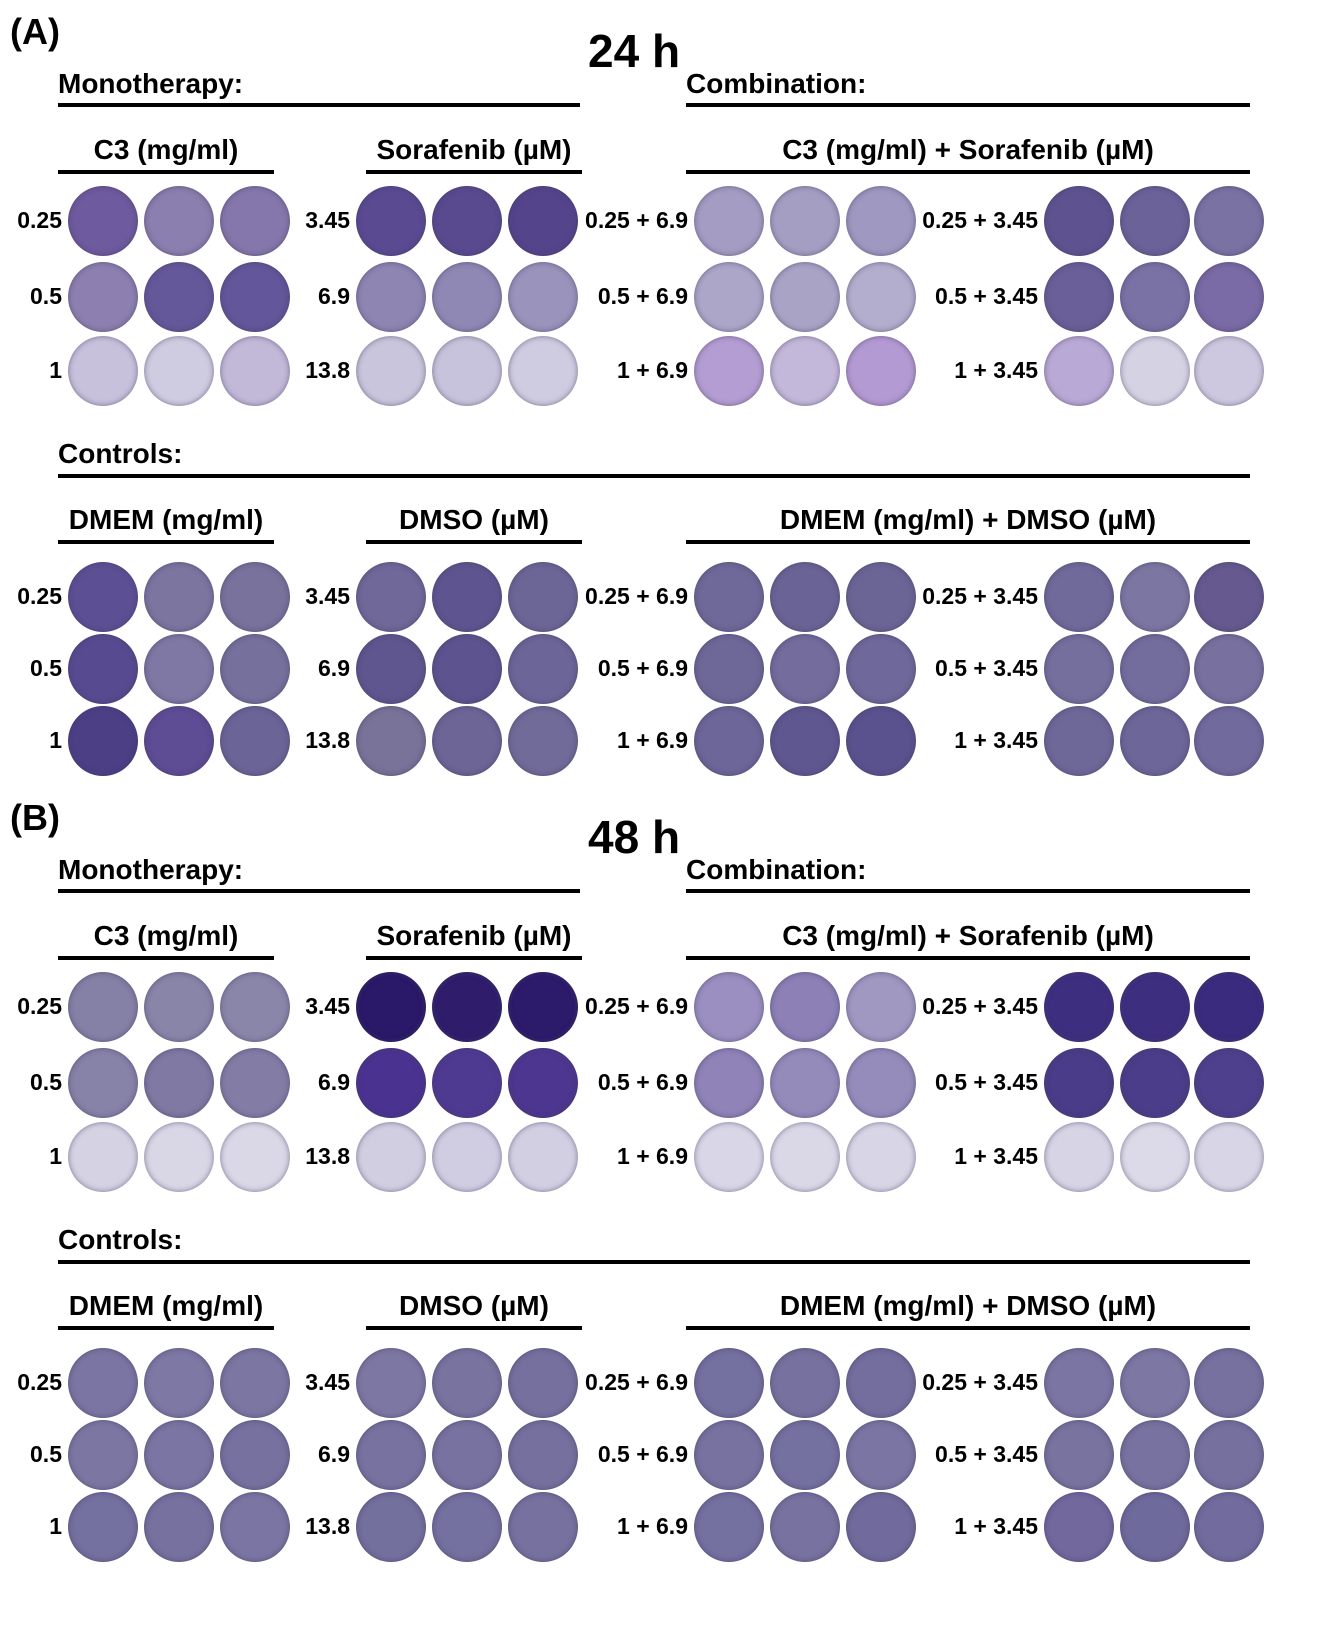  I want to click on concentration-label: 0.5, so click(46, 1454).